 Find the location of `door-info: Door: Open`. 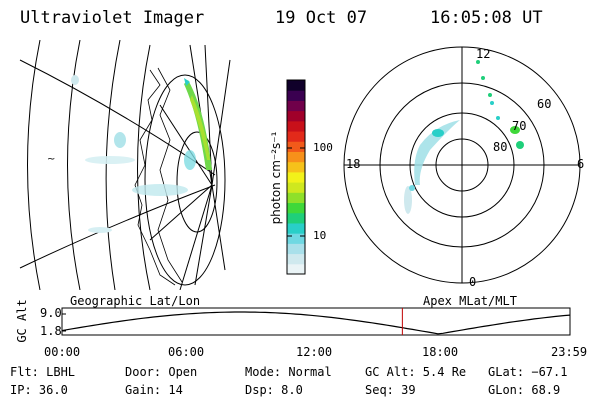

door-info: Door: Open is located at coordinates (161, 372).